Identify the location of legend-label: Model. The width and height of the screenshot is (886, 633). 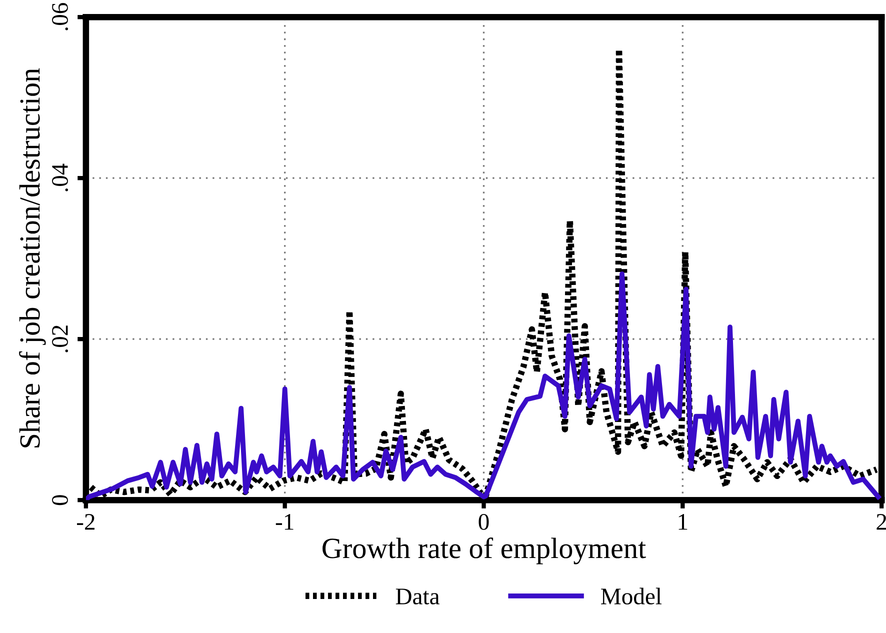
(631, 596).